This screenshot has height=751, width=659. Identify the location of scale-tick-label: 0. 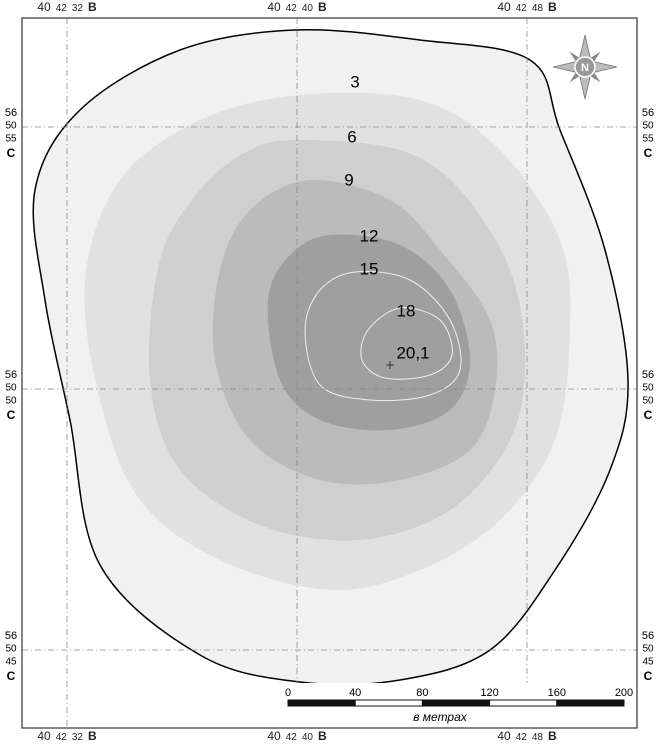
(288, 693).